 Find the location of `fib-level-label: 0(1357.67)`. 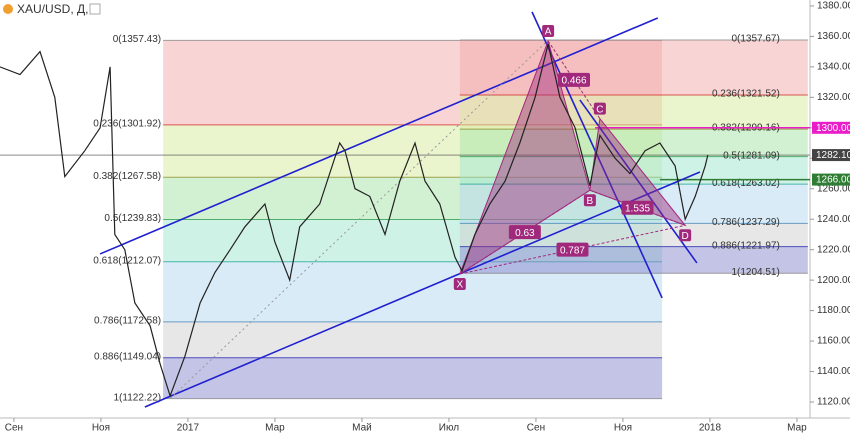

fib-level-label: 0(1357.67) is located at coordinates (755, 39).